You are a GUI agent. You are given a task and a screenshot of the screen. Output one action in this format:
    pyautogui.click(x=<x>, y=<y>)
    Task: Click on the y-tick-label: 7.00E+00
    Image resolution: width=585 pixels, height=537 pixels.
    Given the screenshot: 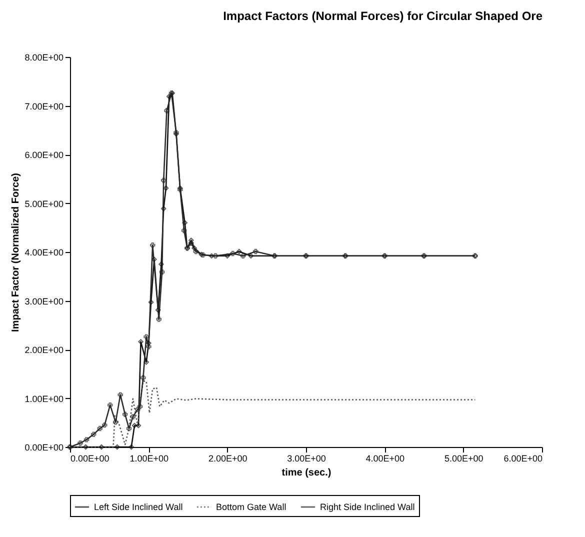 What is the action you would take?
    pyautogui.click(x=44, y=106)
    